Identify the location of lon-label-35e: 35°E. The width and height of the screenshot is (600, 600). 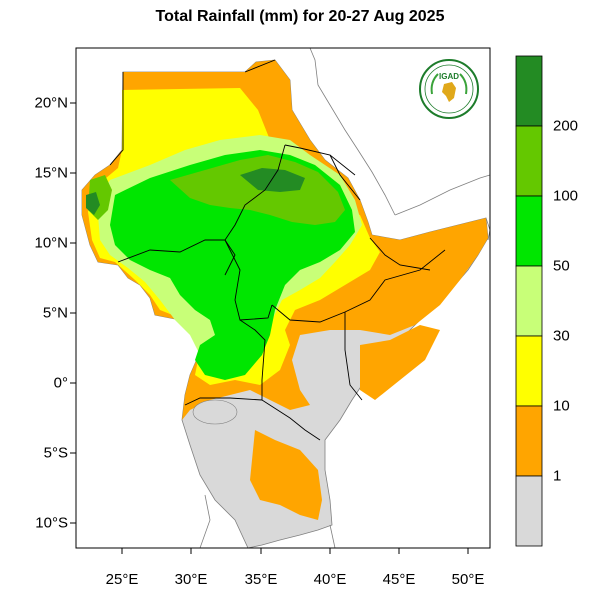
(261, 579).